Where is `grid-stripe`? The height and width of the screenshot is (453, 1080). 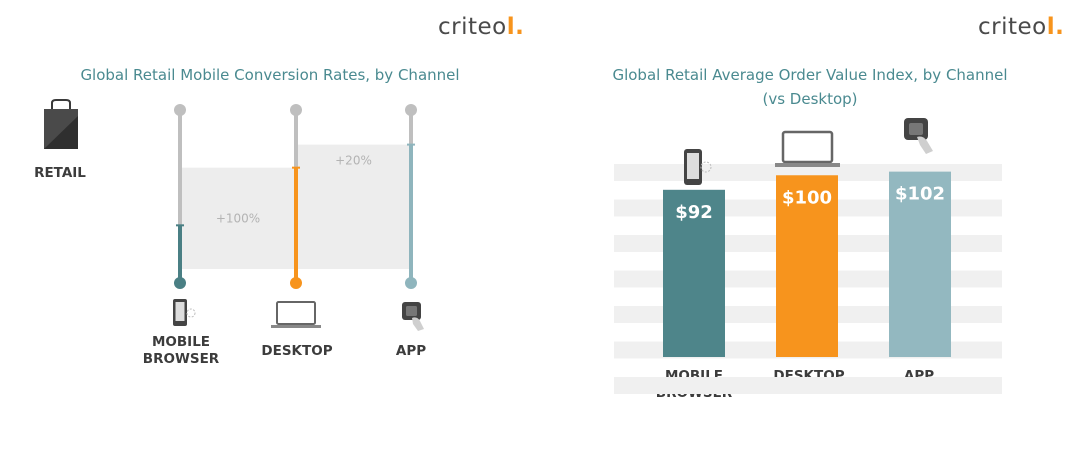 grid-stripe is located at coordinates (808, 385).